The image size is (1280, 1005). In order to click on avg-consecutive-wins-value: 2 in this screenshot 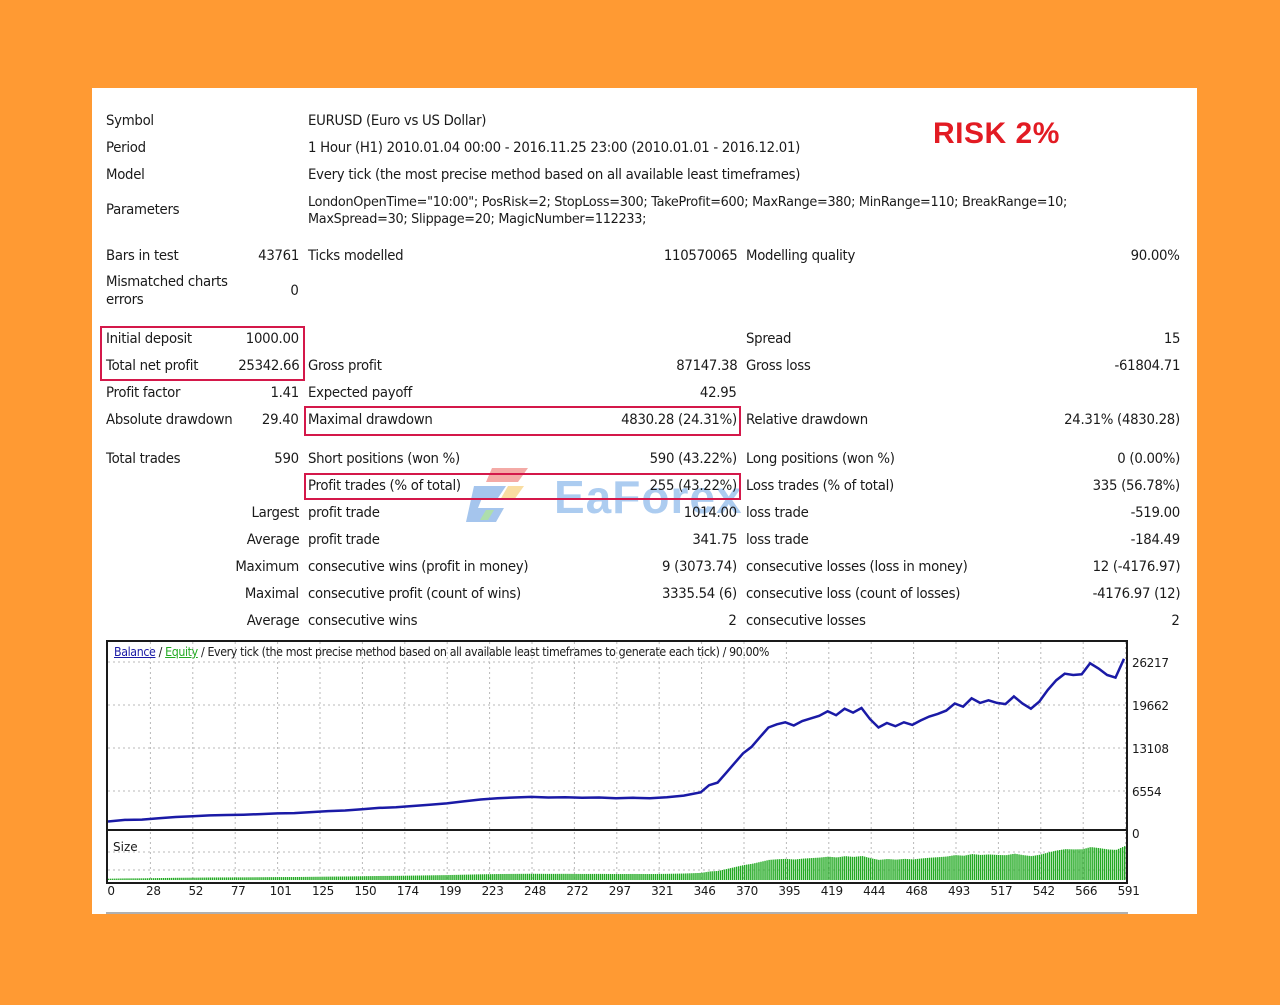, I will do `click(732, 621)`.